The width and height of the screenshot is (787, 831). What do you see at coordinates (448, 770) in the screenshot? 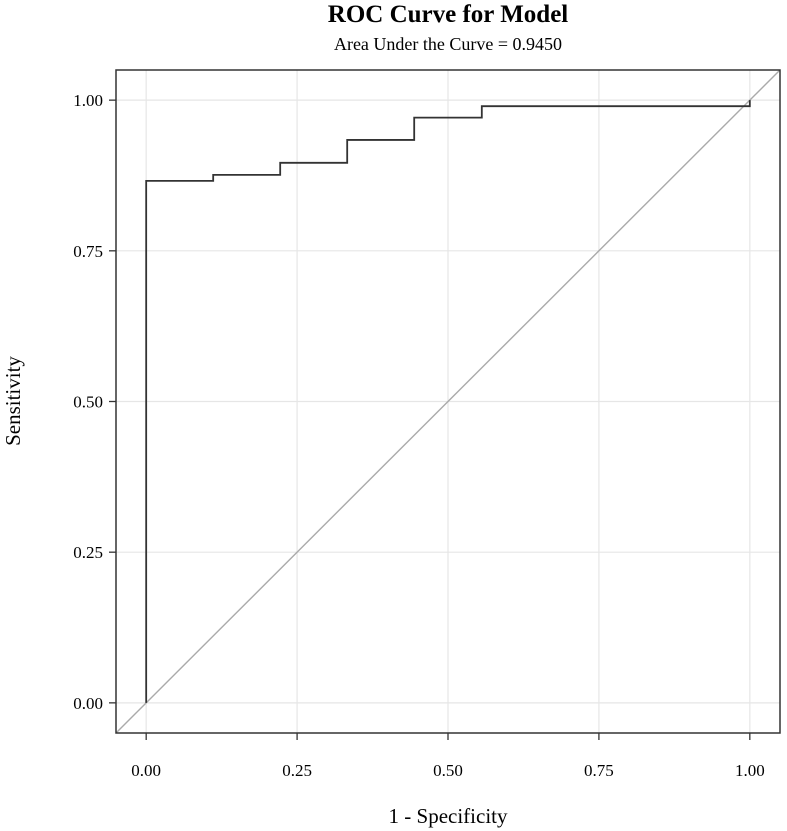
I see `x-tick-label: 0.50` at bounding box center [448, 770].